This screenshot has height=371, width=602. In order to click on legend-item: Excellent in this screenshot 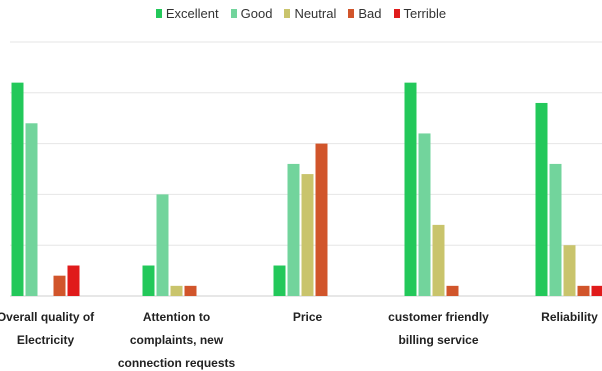, I will do `click(187, 13)`.